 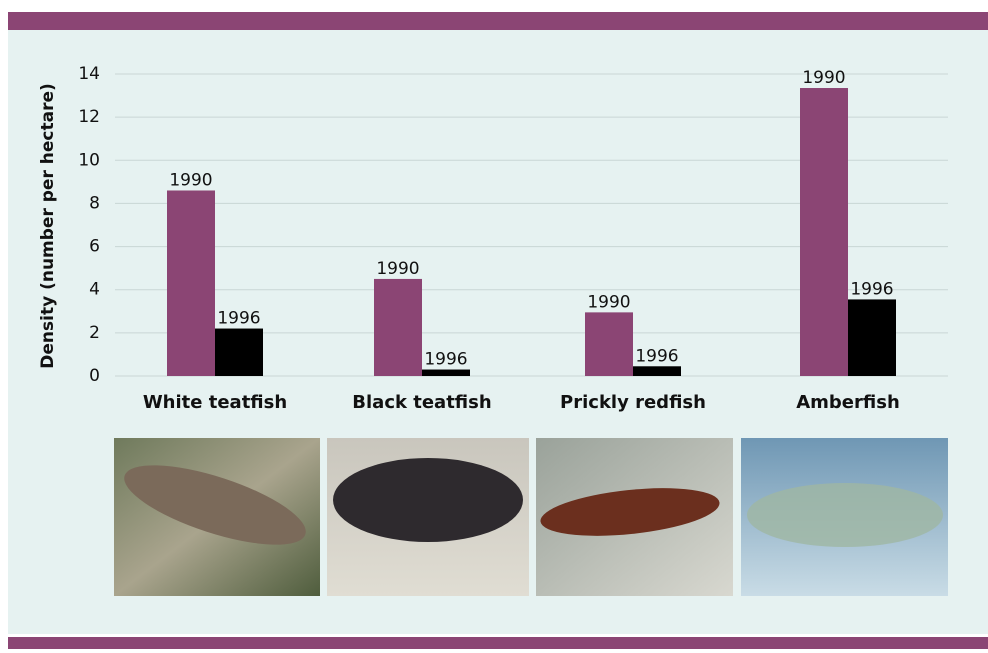 I want to click on y-axis-label: Density (number per hectare), so click(x=48, y=226).